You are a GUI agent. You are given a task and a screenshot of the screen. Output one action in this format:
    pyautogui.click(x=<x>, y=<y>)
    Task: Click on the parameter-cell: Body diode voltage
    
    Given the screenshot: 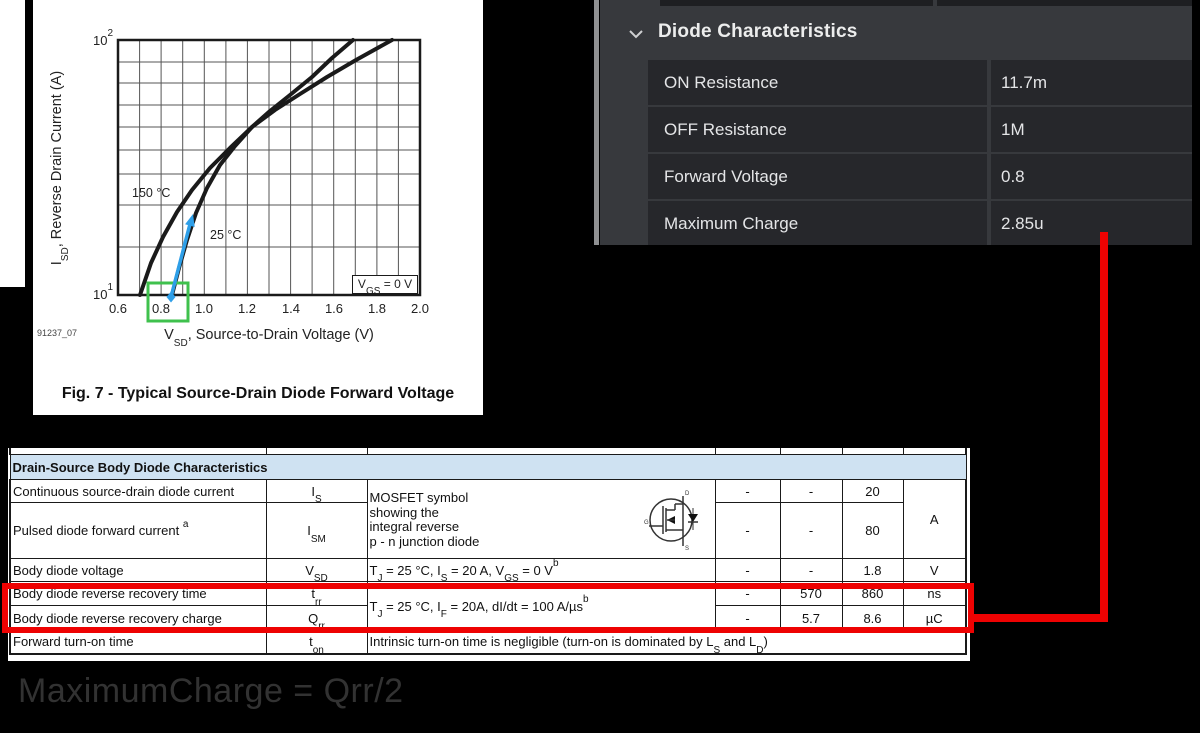 What is the action you would take?
    pyautogui.click(x=138, y=570)
    